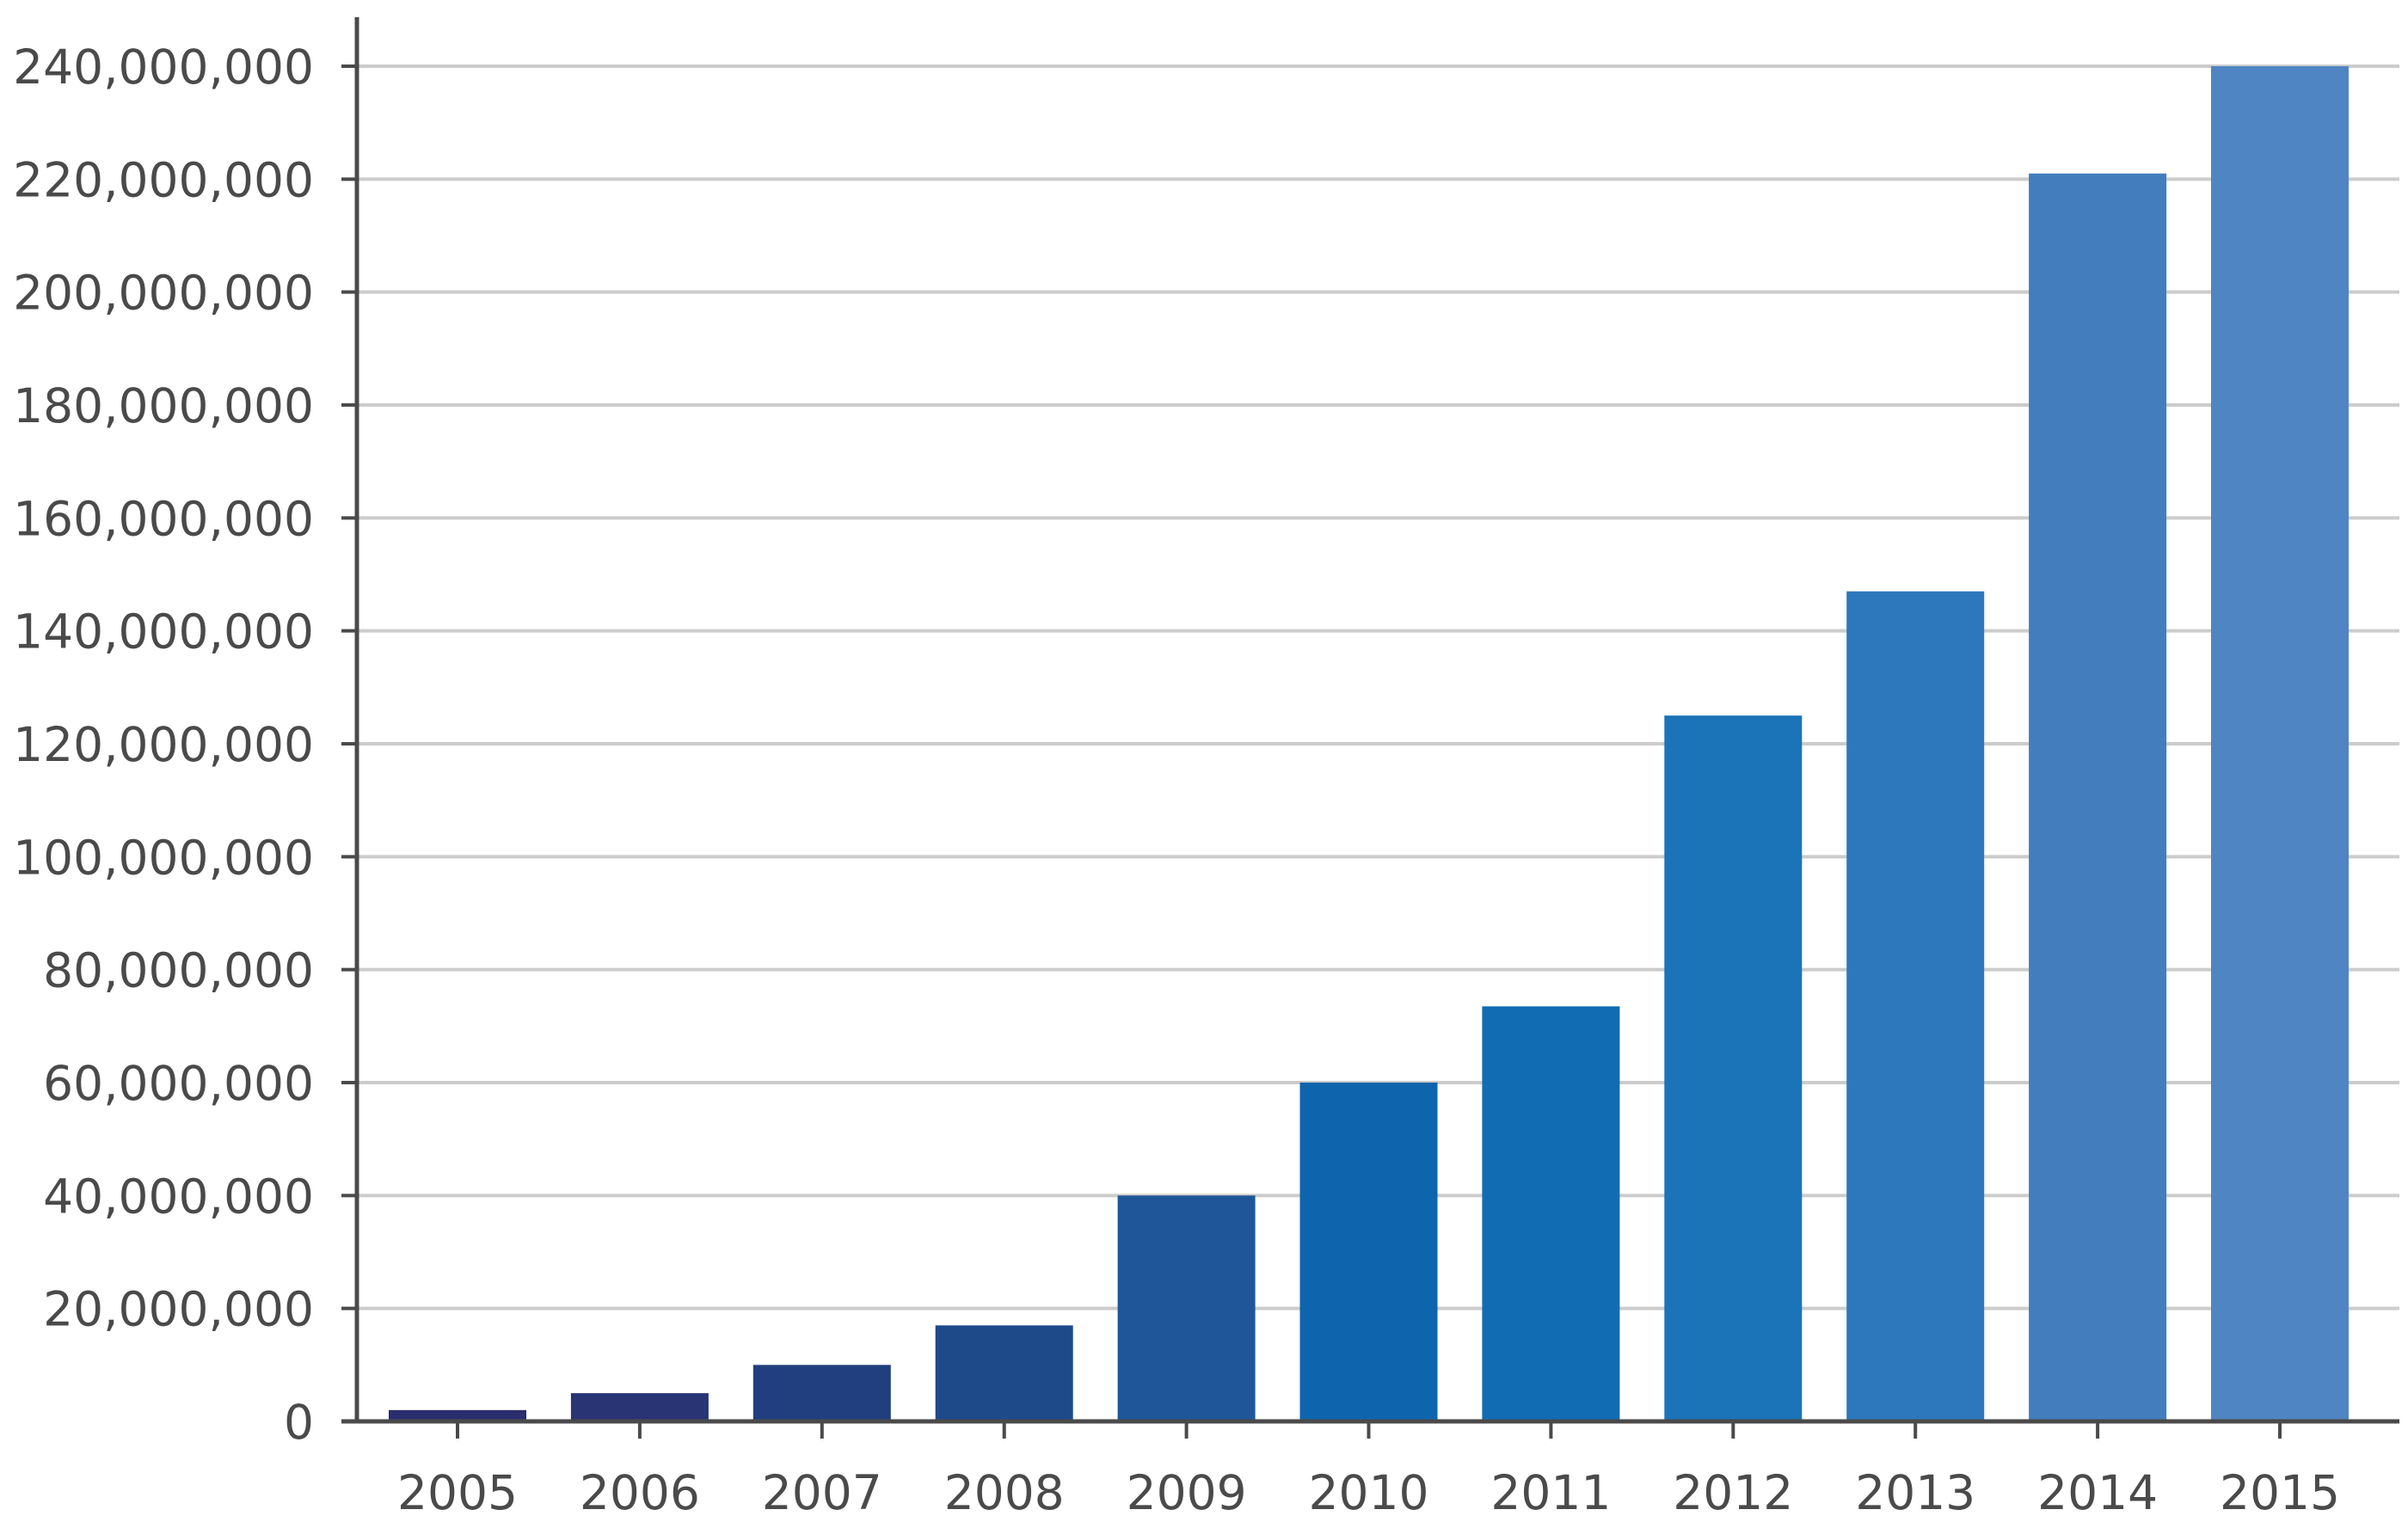 The width and height of the screenshot is (2408, 1528). I want to click on x-tick-label: 2014, so click(2097, 1492).